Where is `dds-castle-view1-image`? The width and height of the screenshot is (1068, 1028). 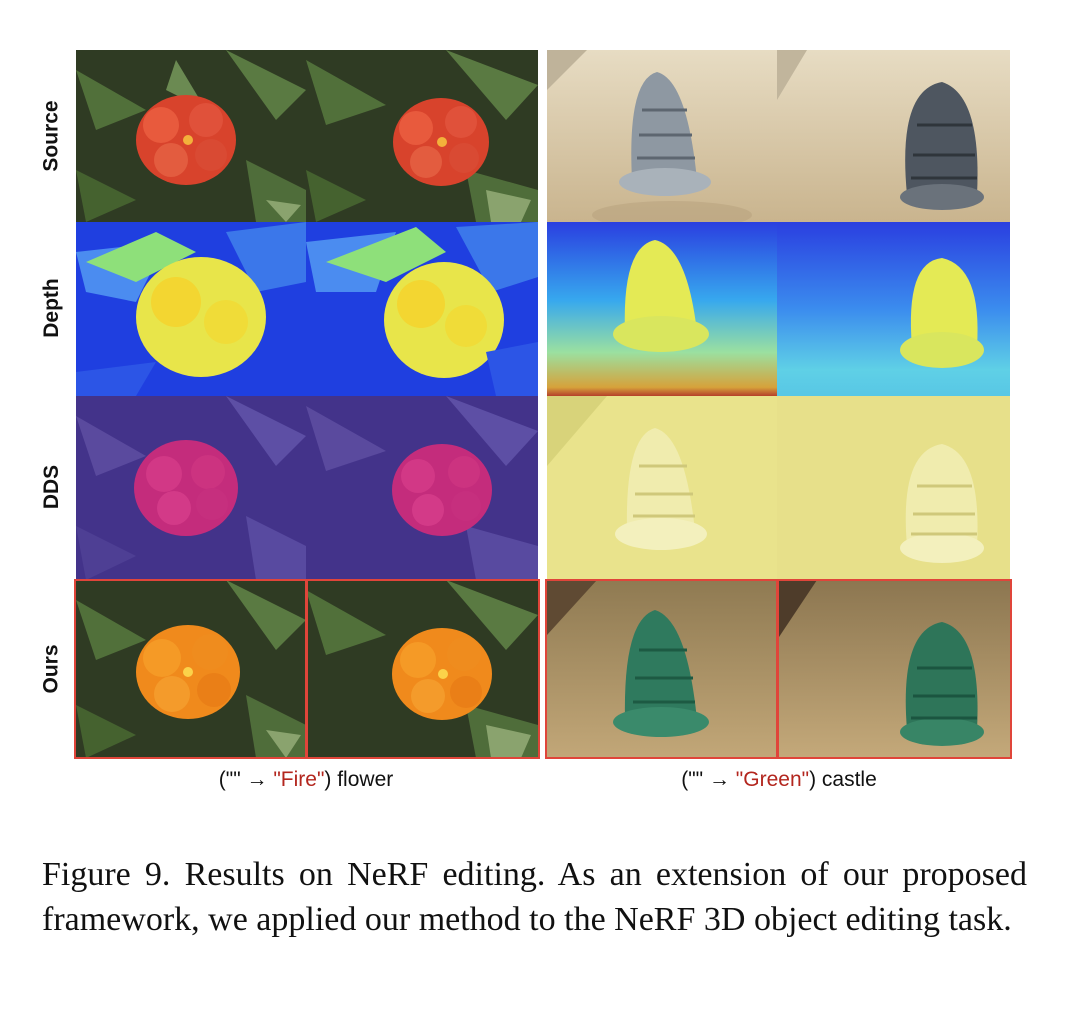 dds-castle-view1-image is located at coordinates (662, 488).